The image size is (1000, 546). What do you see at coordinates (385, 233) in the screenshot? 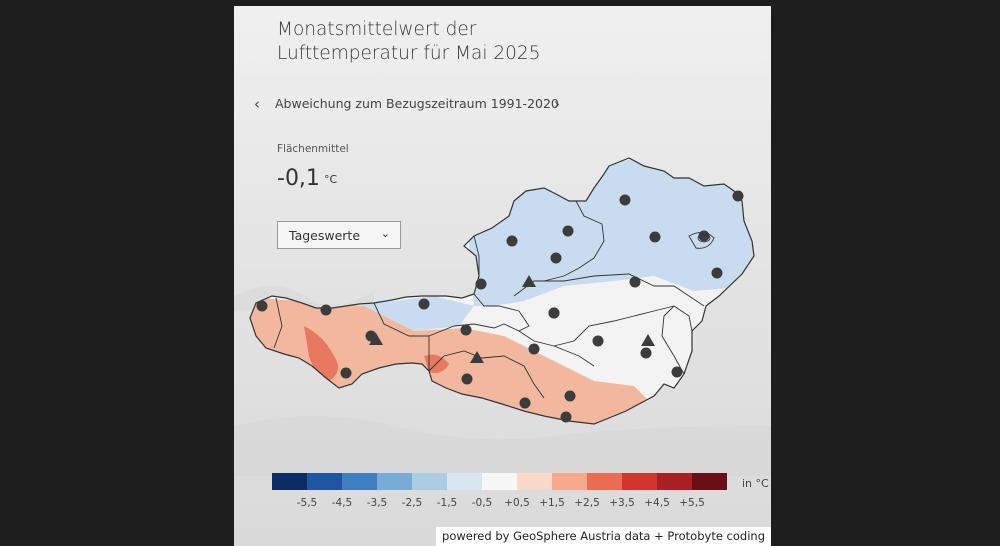
I see `chevron-down-icon: ⌄` at bounding box center [385, 233].